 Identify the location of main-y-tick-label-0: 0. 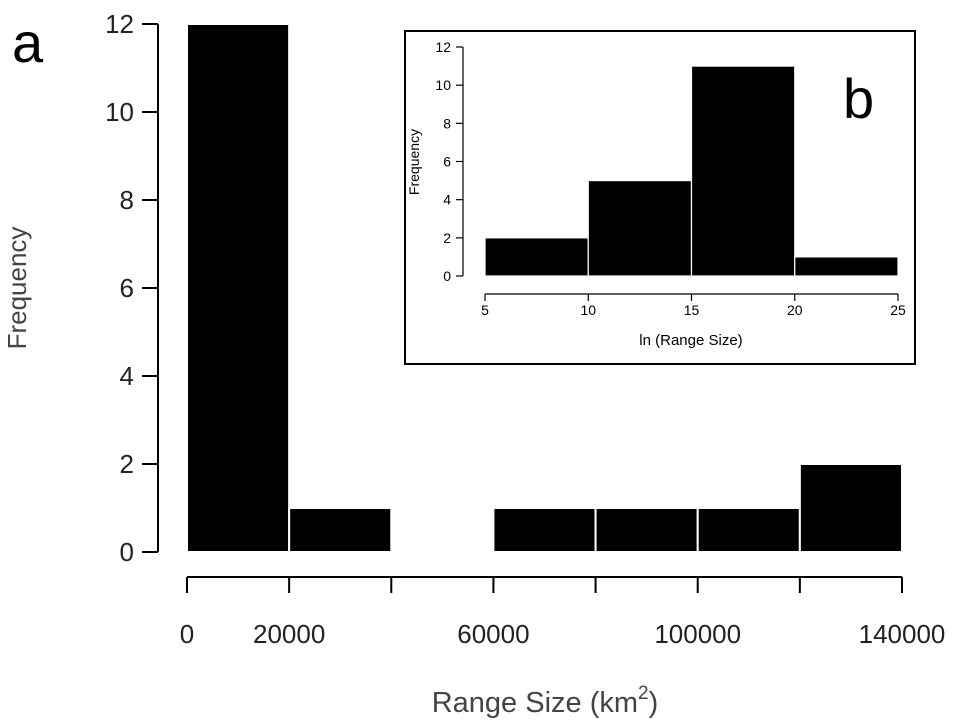
(127, 552).